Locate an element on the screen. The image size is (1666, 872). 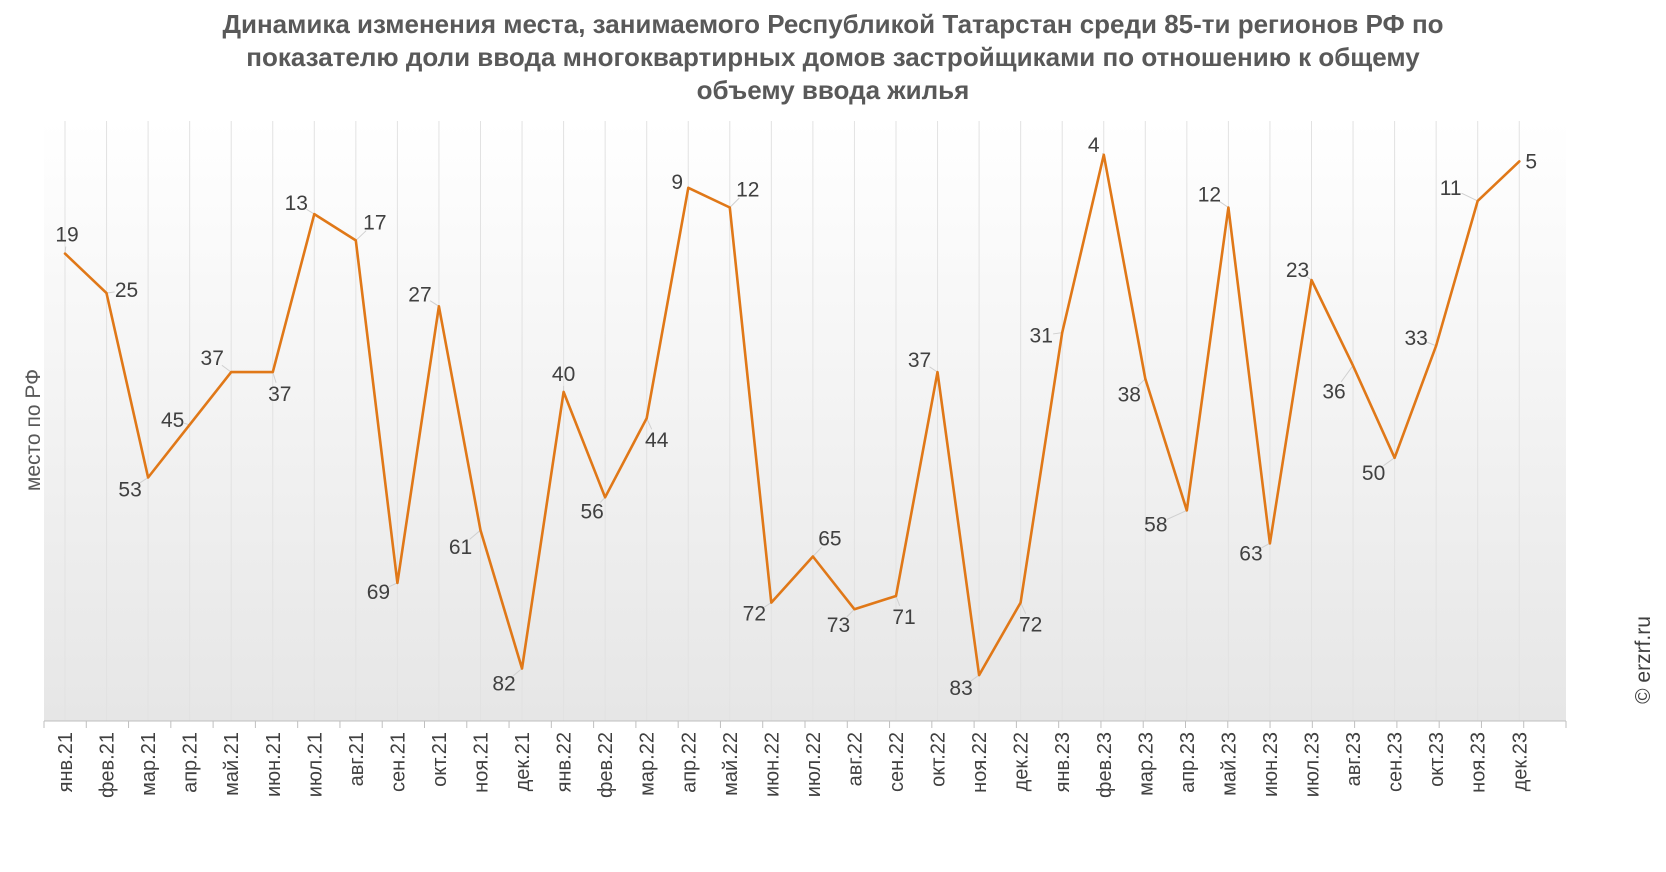
data-label: 69 is located at coordinates (378, 592).